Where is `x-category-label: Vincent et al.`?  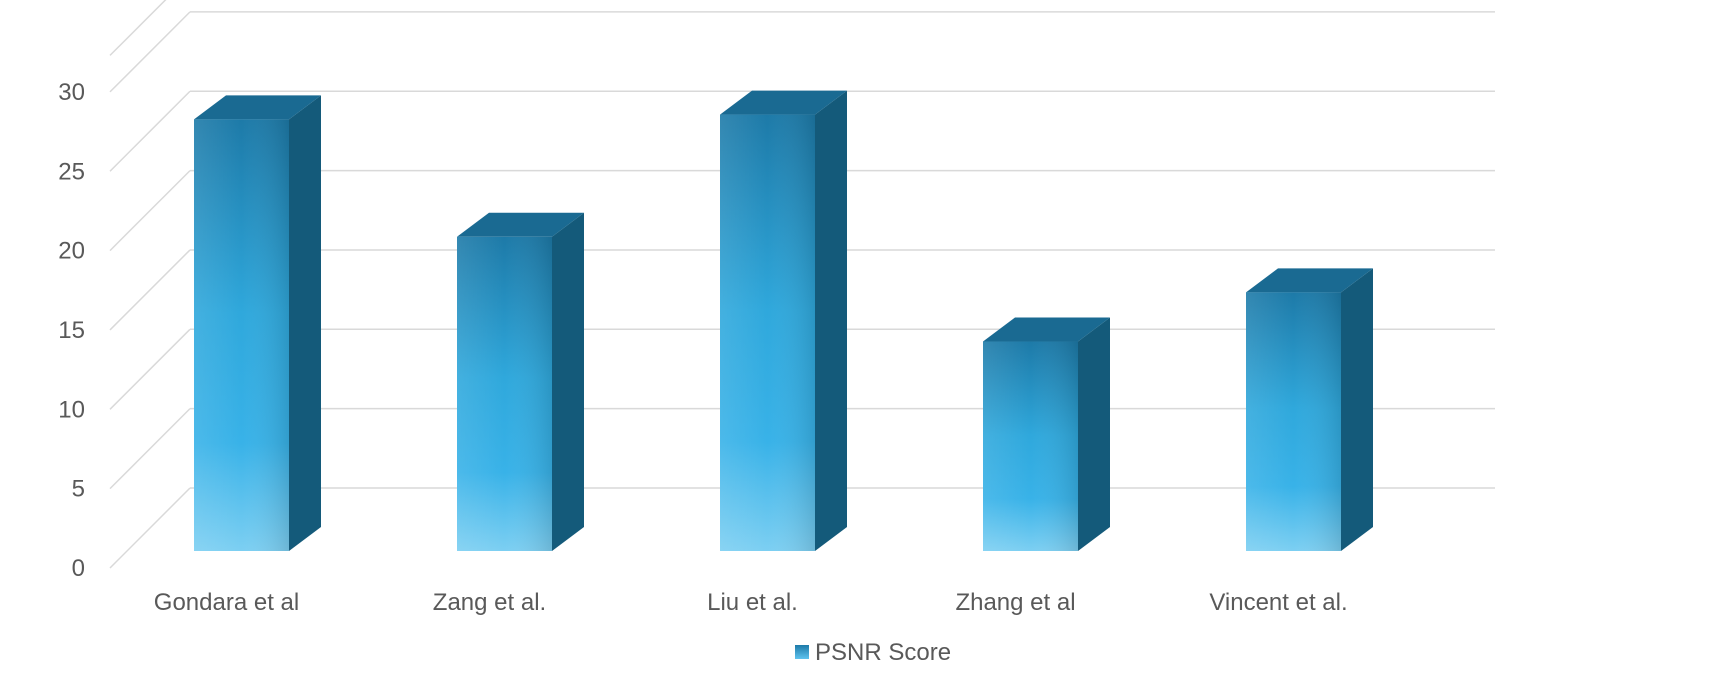
x-category-label: Vincent et al. is located at coordinates (1278, 602).